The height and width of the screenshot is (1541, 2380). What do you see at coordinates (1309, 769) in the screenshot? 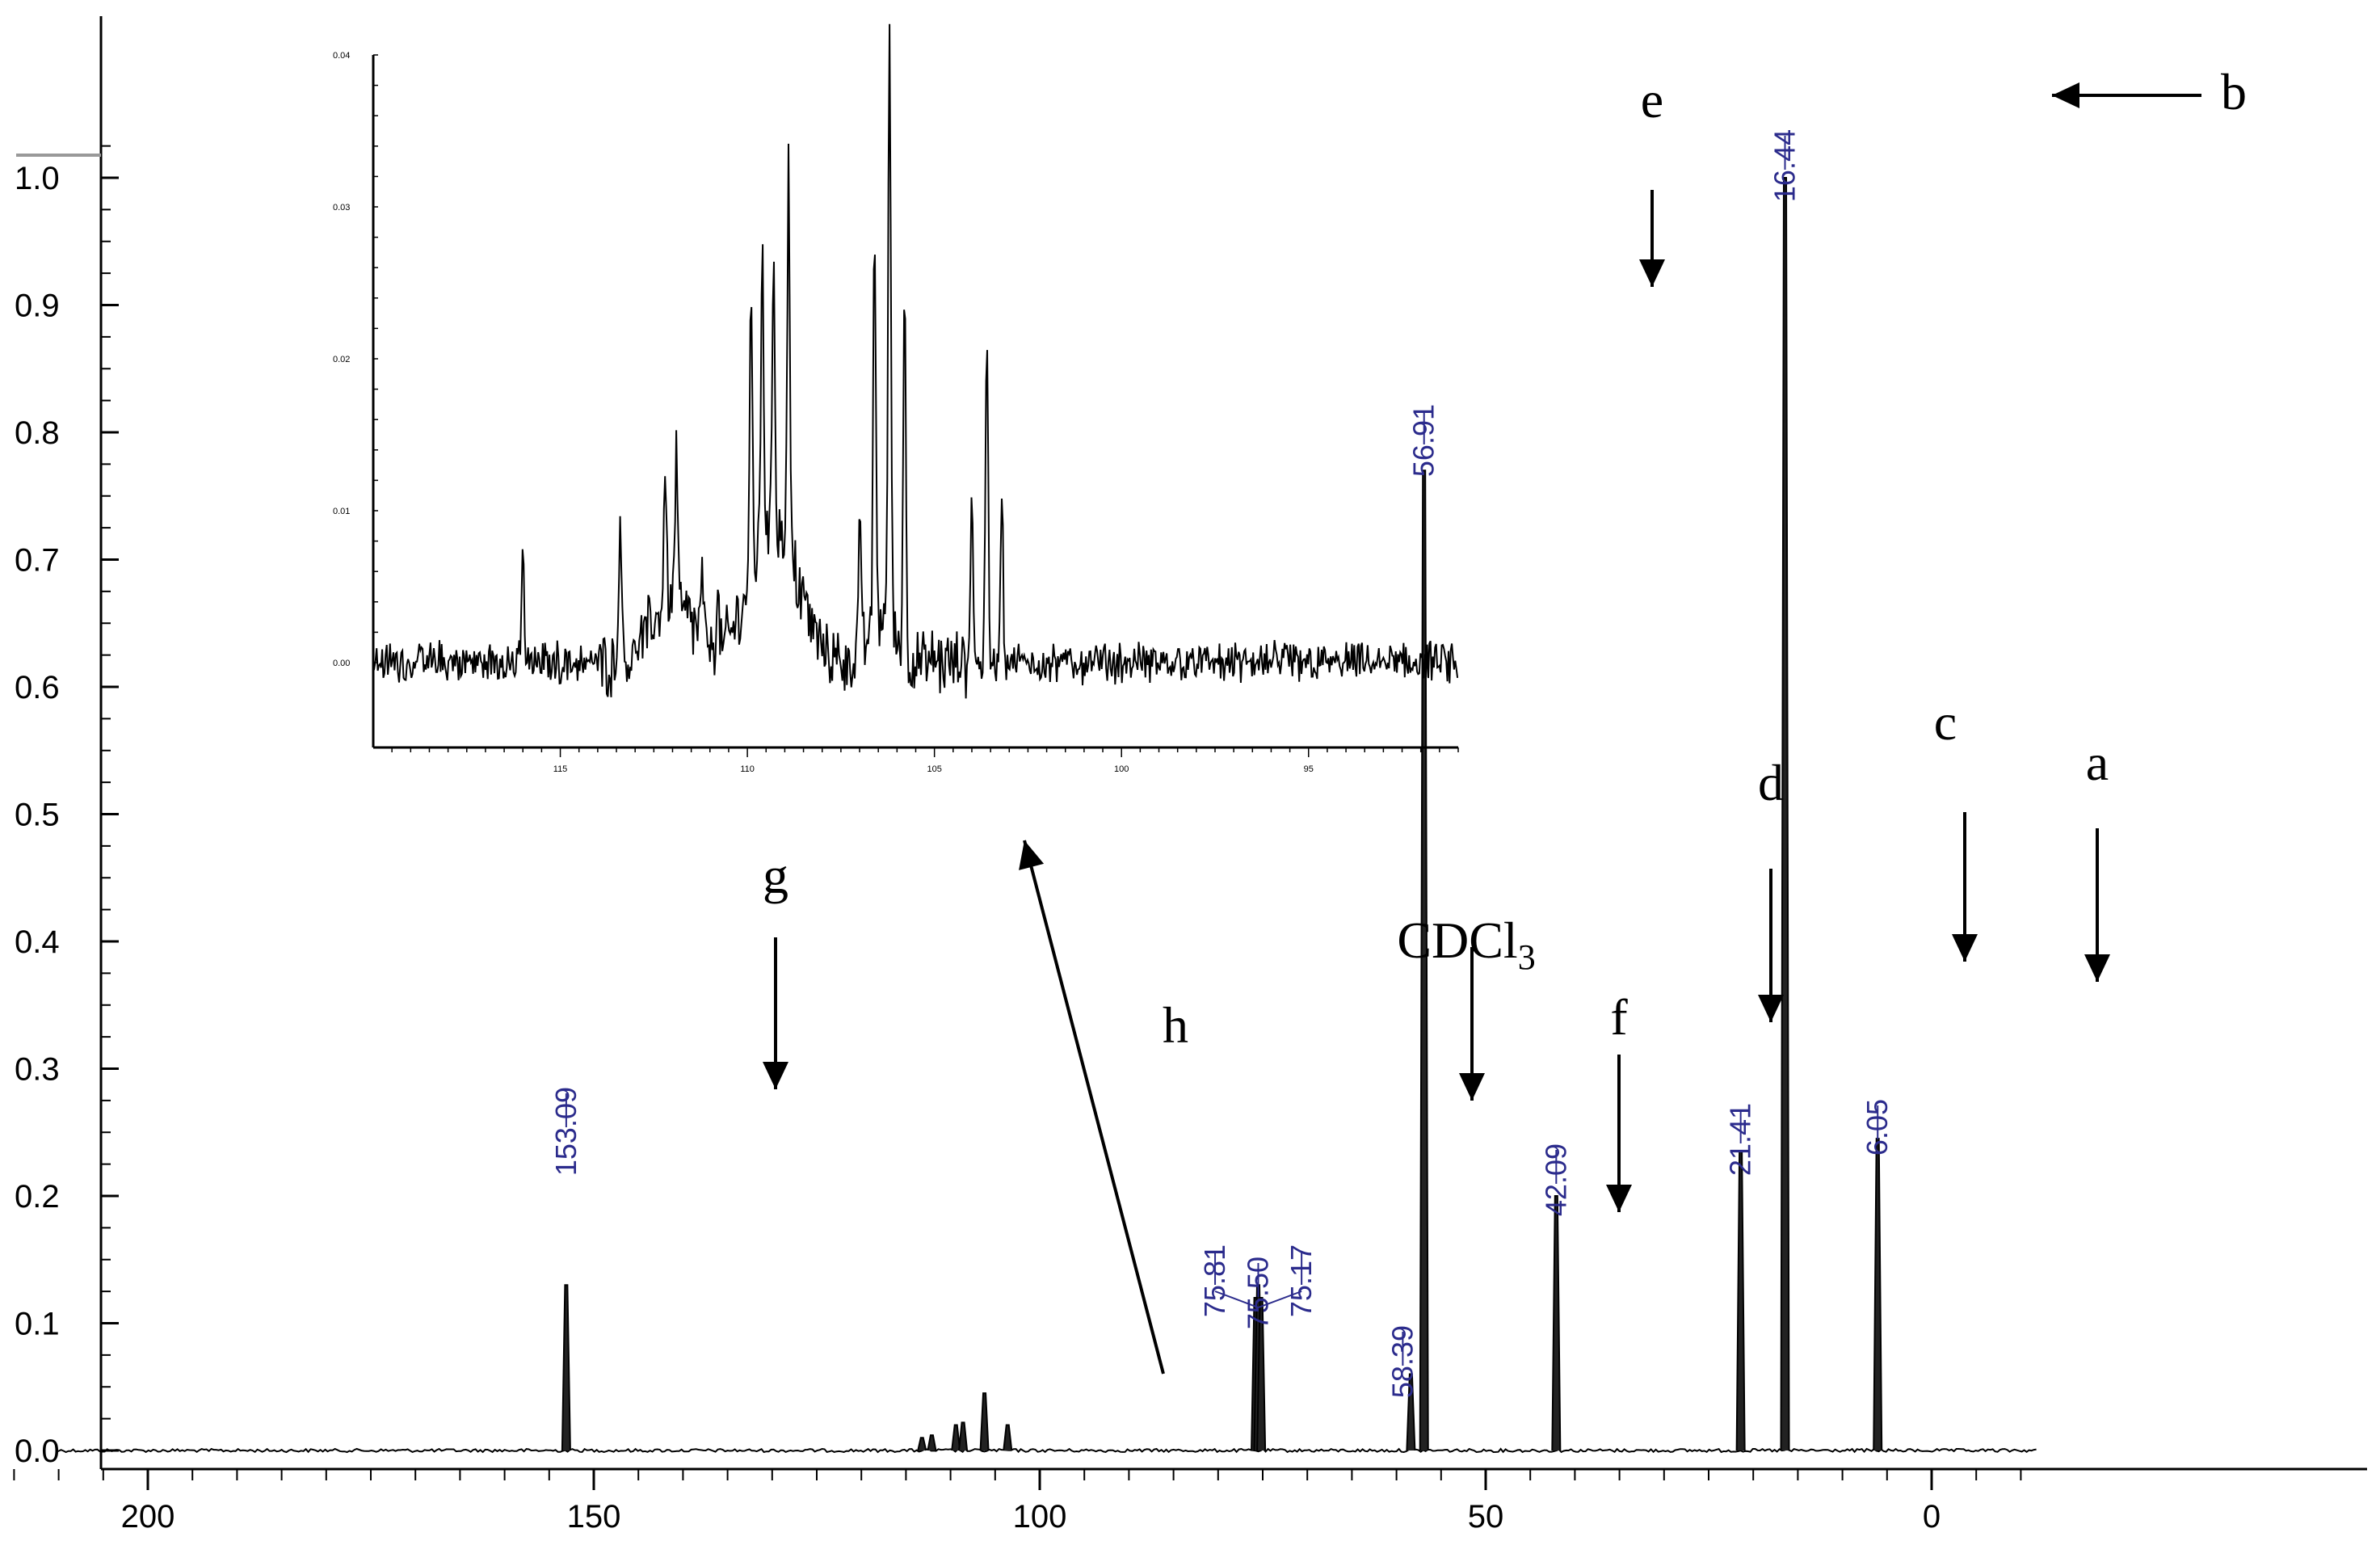
I see `inset-x-tick-label: 95` at bounding box center [1309, 769].